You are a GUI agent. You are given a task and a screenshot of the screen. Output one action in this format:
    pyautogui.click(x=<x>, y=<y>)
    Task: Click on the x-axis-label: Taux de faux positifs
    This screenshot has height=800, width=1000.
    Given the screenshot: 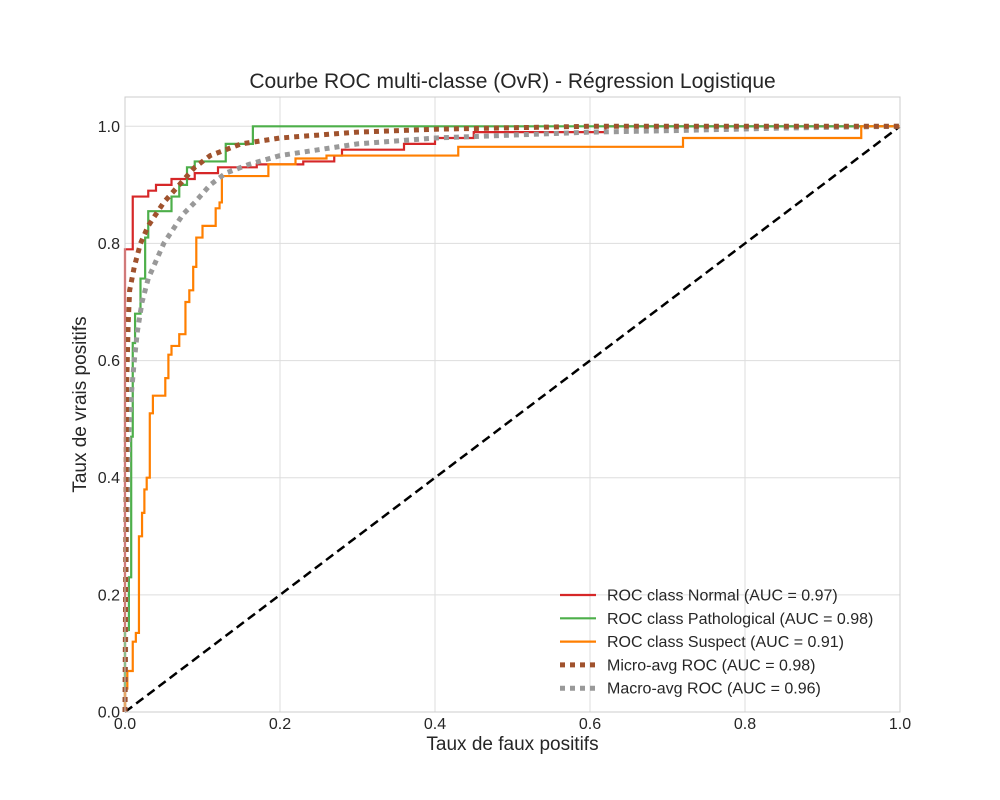 What is the action you would take?
    pyautogui.click(x=512, y=744)
    